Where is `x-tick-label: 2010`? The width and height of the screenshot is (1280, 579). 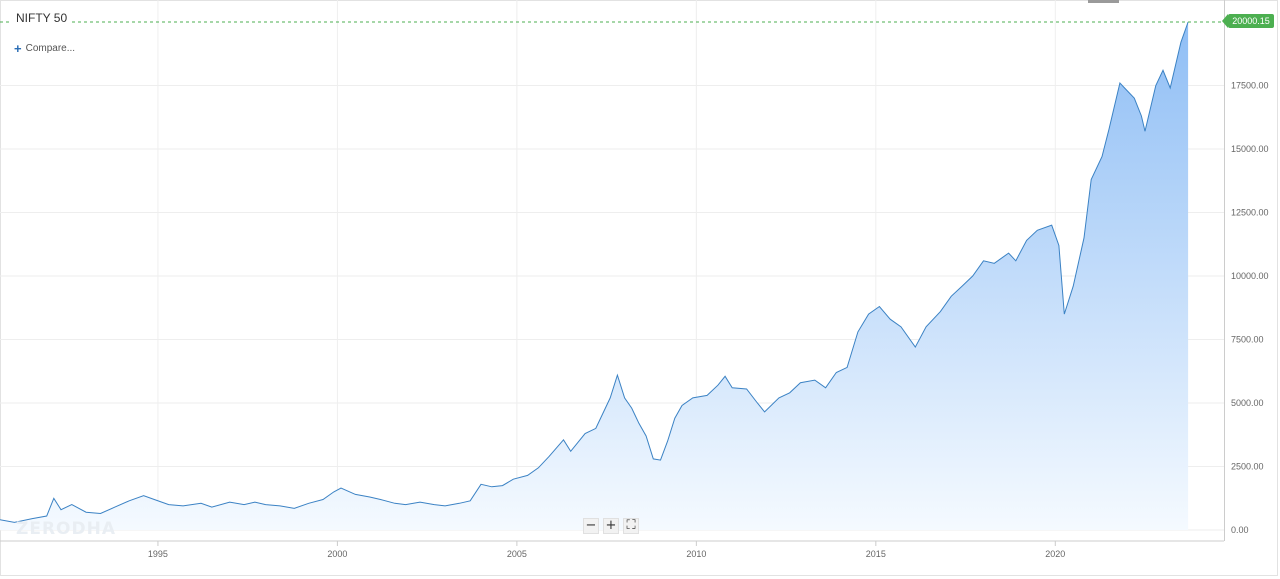
x-tick-label: 2010 is located at coordinates (696, 554).